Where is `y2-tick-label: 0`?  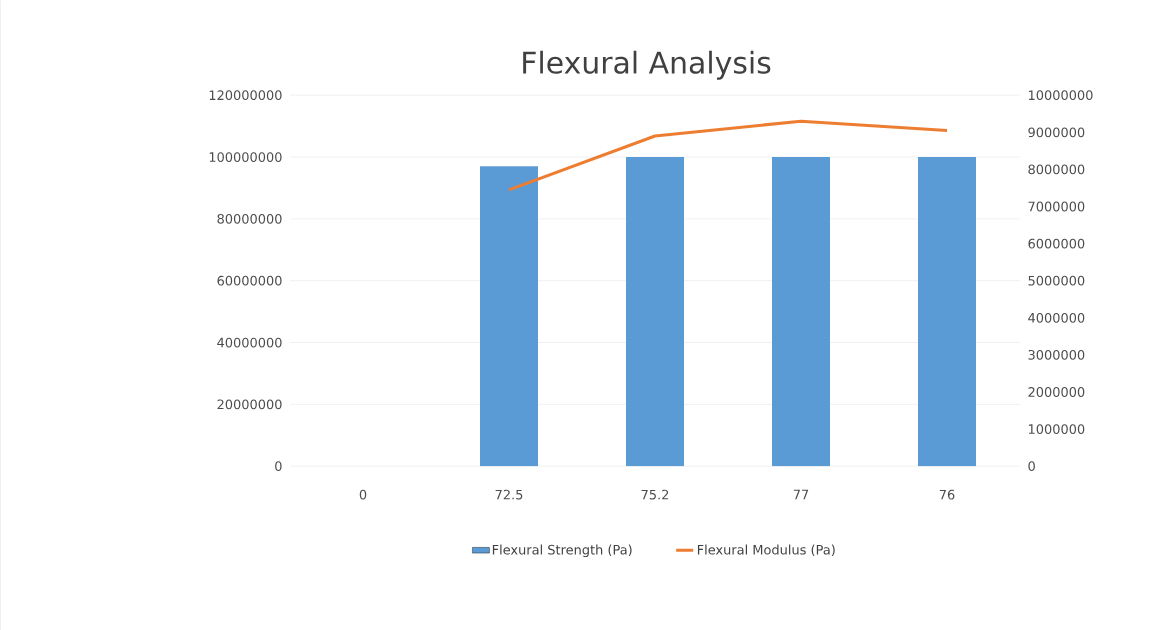
y2-tick-label: 0 is located at coordinates (1031, 466).